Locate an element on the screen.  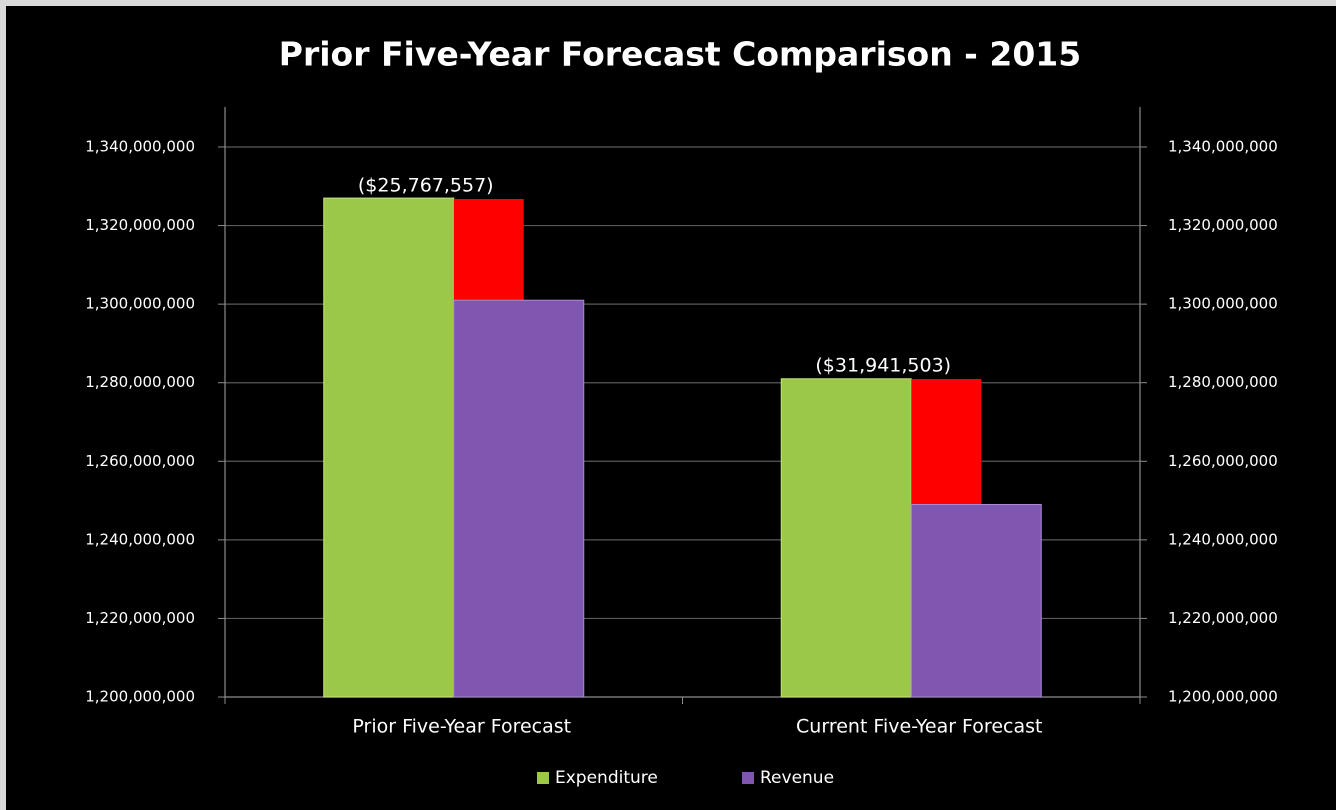
y2-tick-label: 1,220,000,000 is located at coordinates (1223, 618).